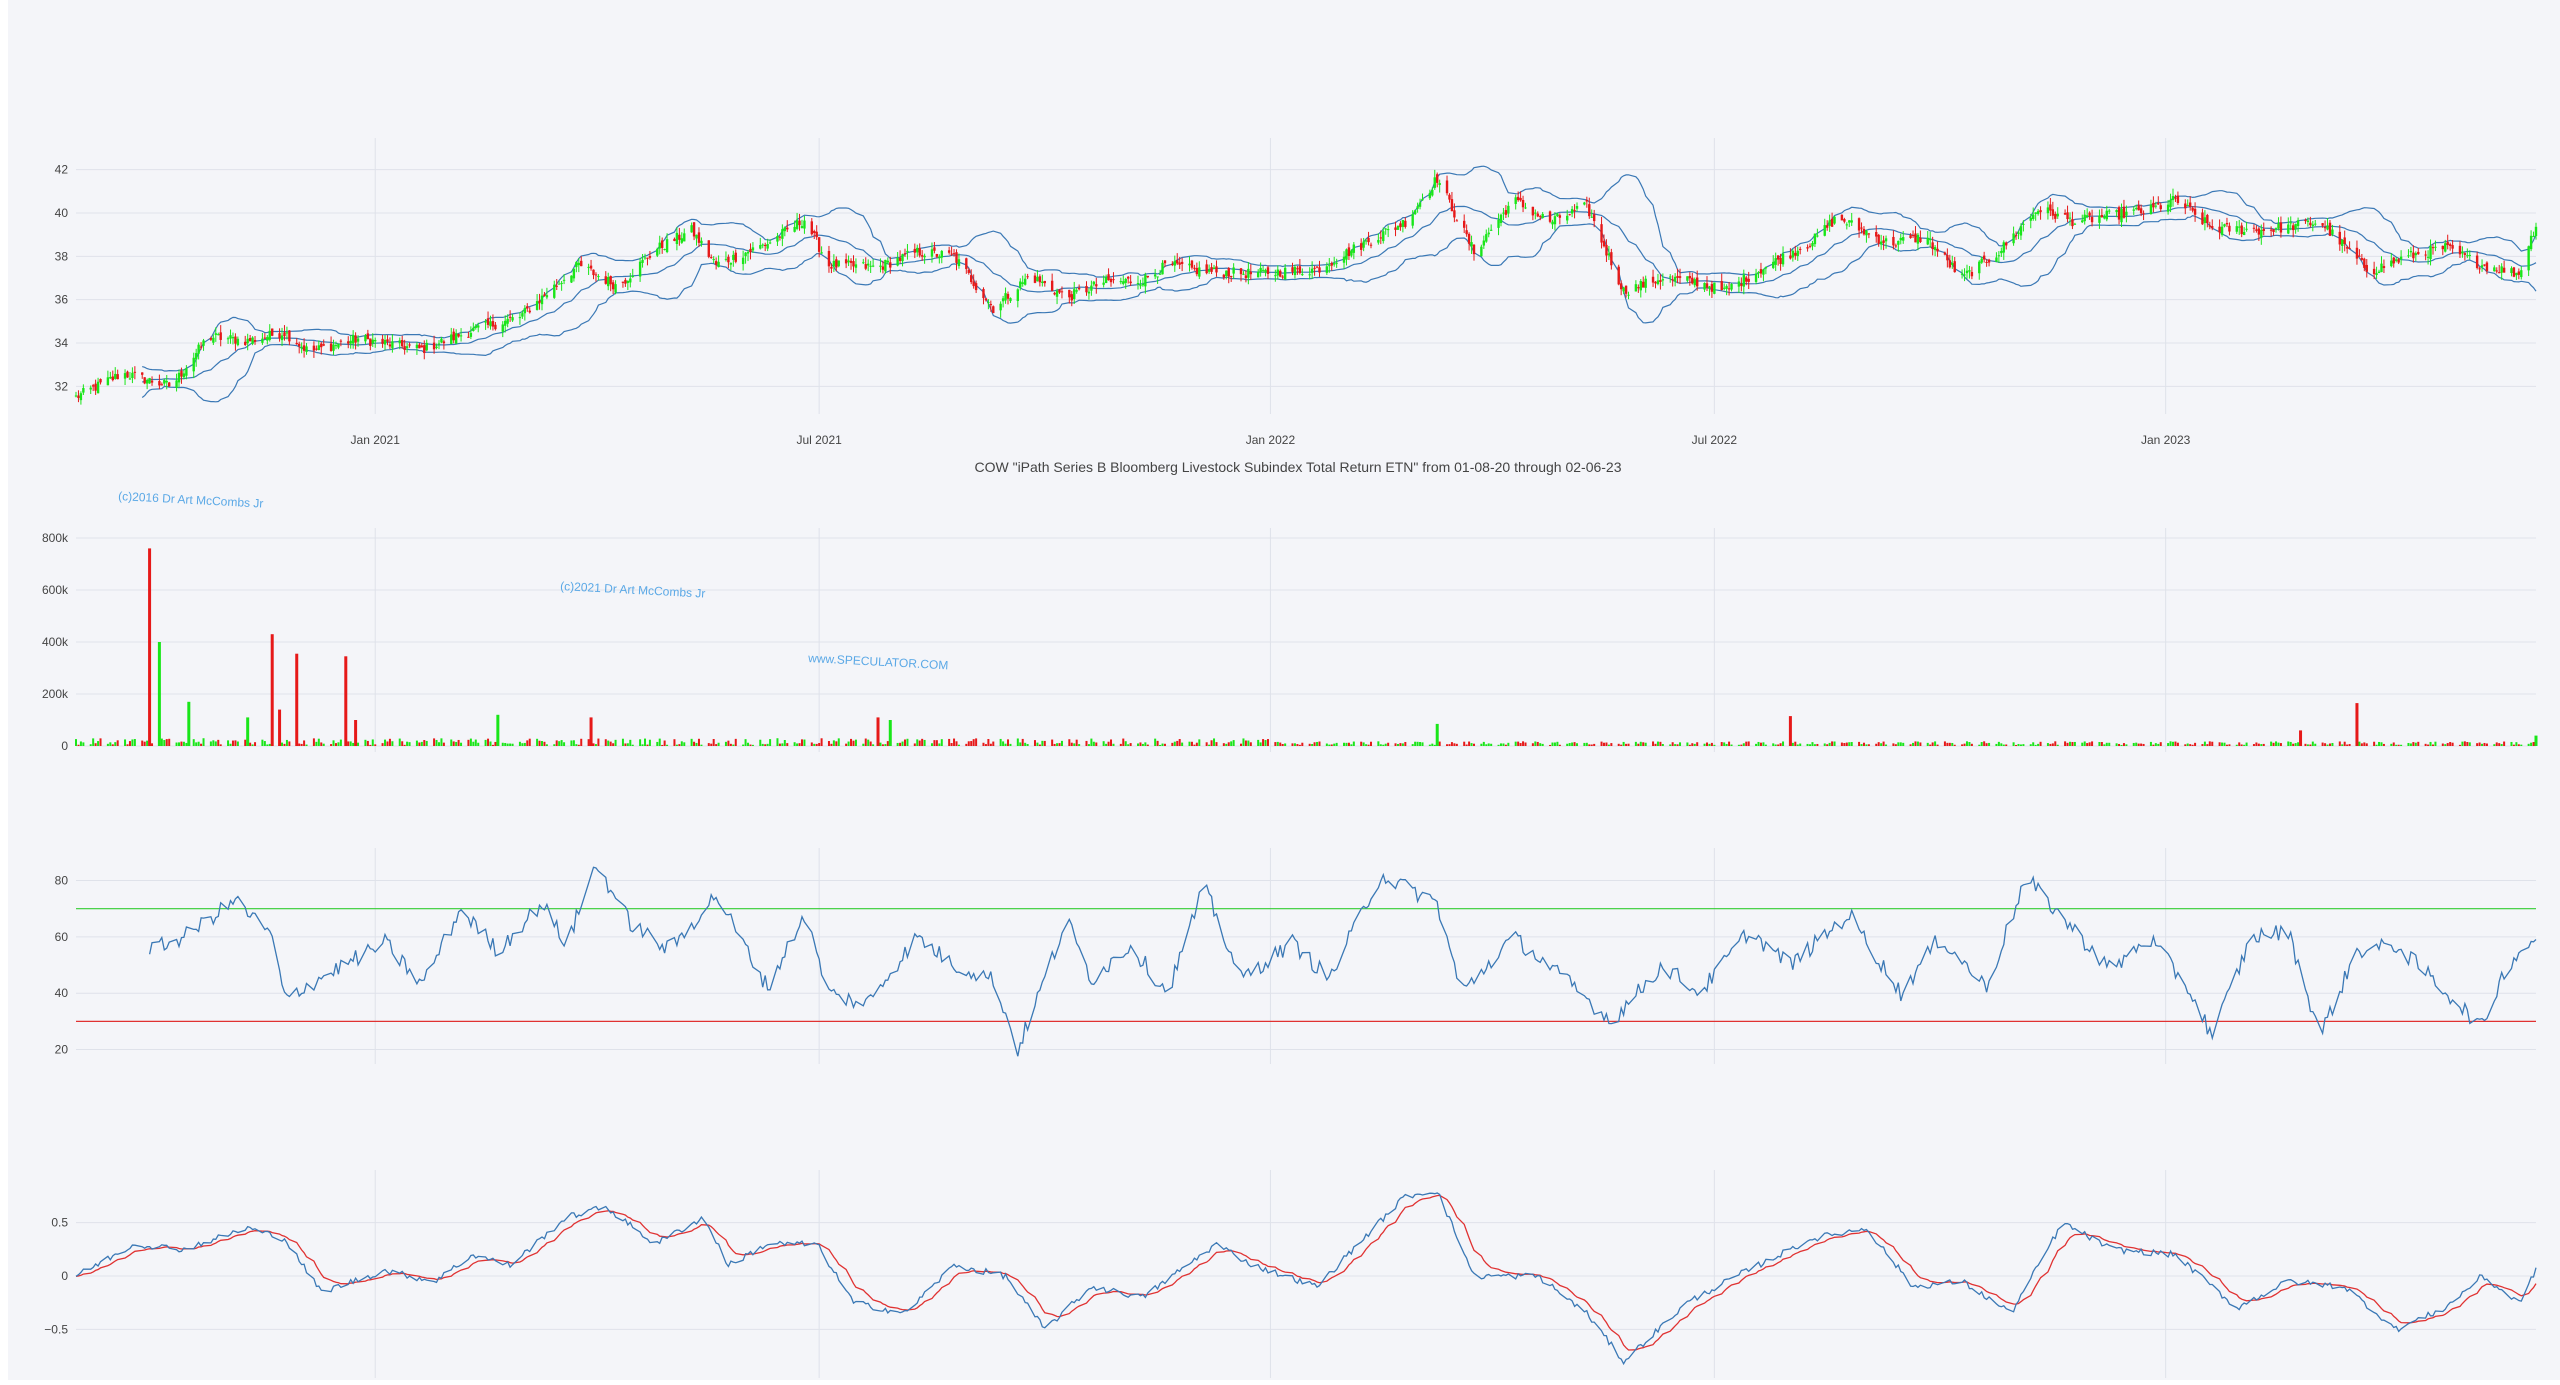  Describe the element at coordinates (62, 256) in the screenshot. I see `price-y-tick-label: 38` at that location.